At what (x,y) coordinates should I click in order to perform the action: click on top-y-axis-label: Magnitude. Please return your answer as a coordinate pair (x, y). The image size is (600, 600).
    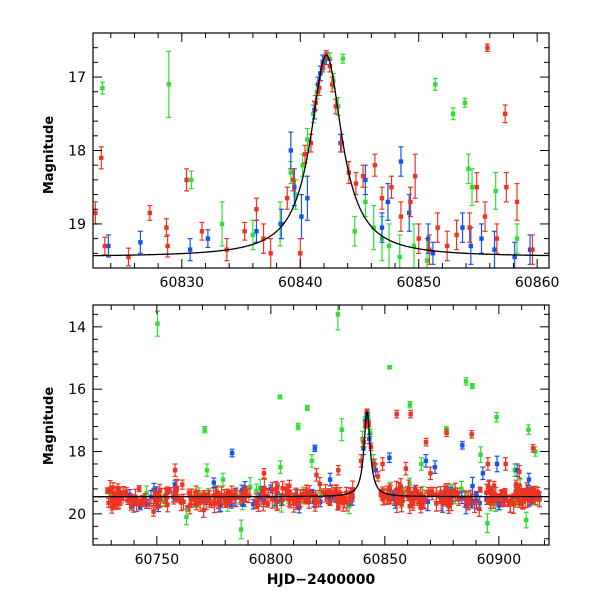
    Looking at the image, I should click on (49, 155).